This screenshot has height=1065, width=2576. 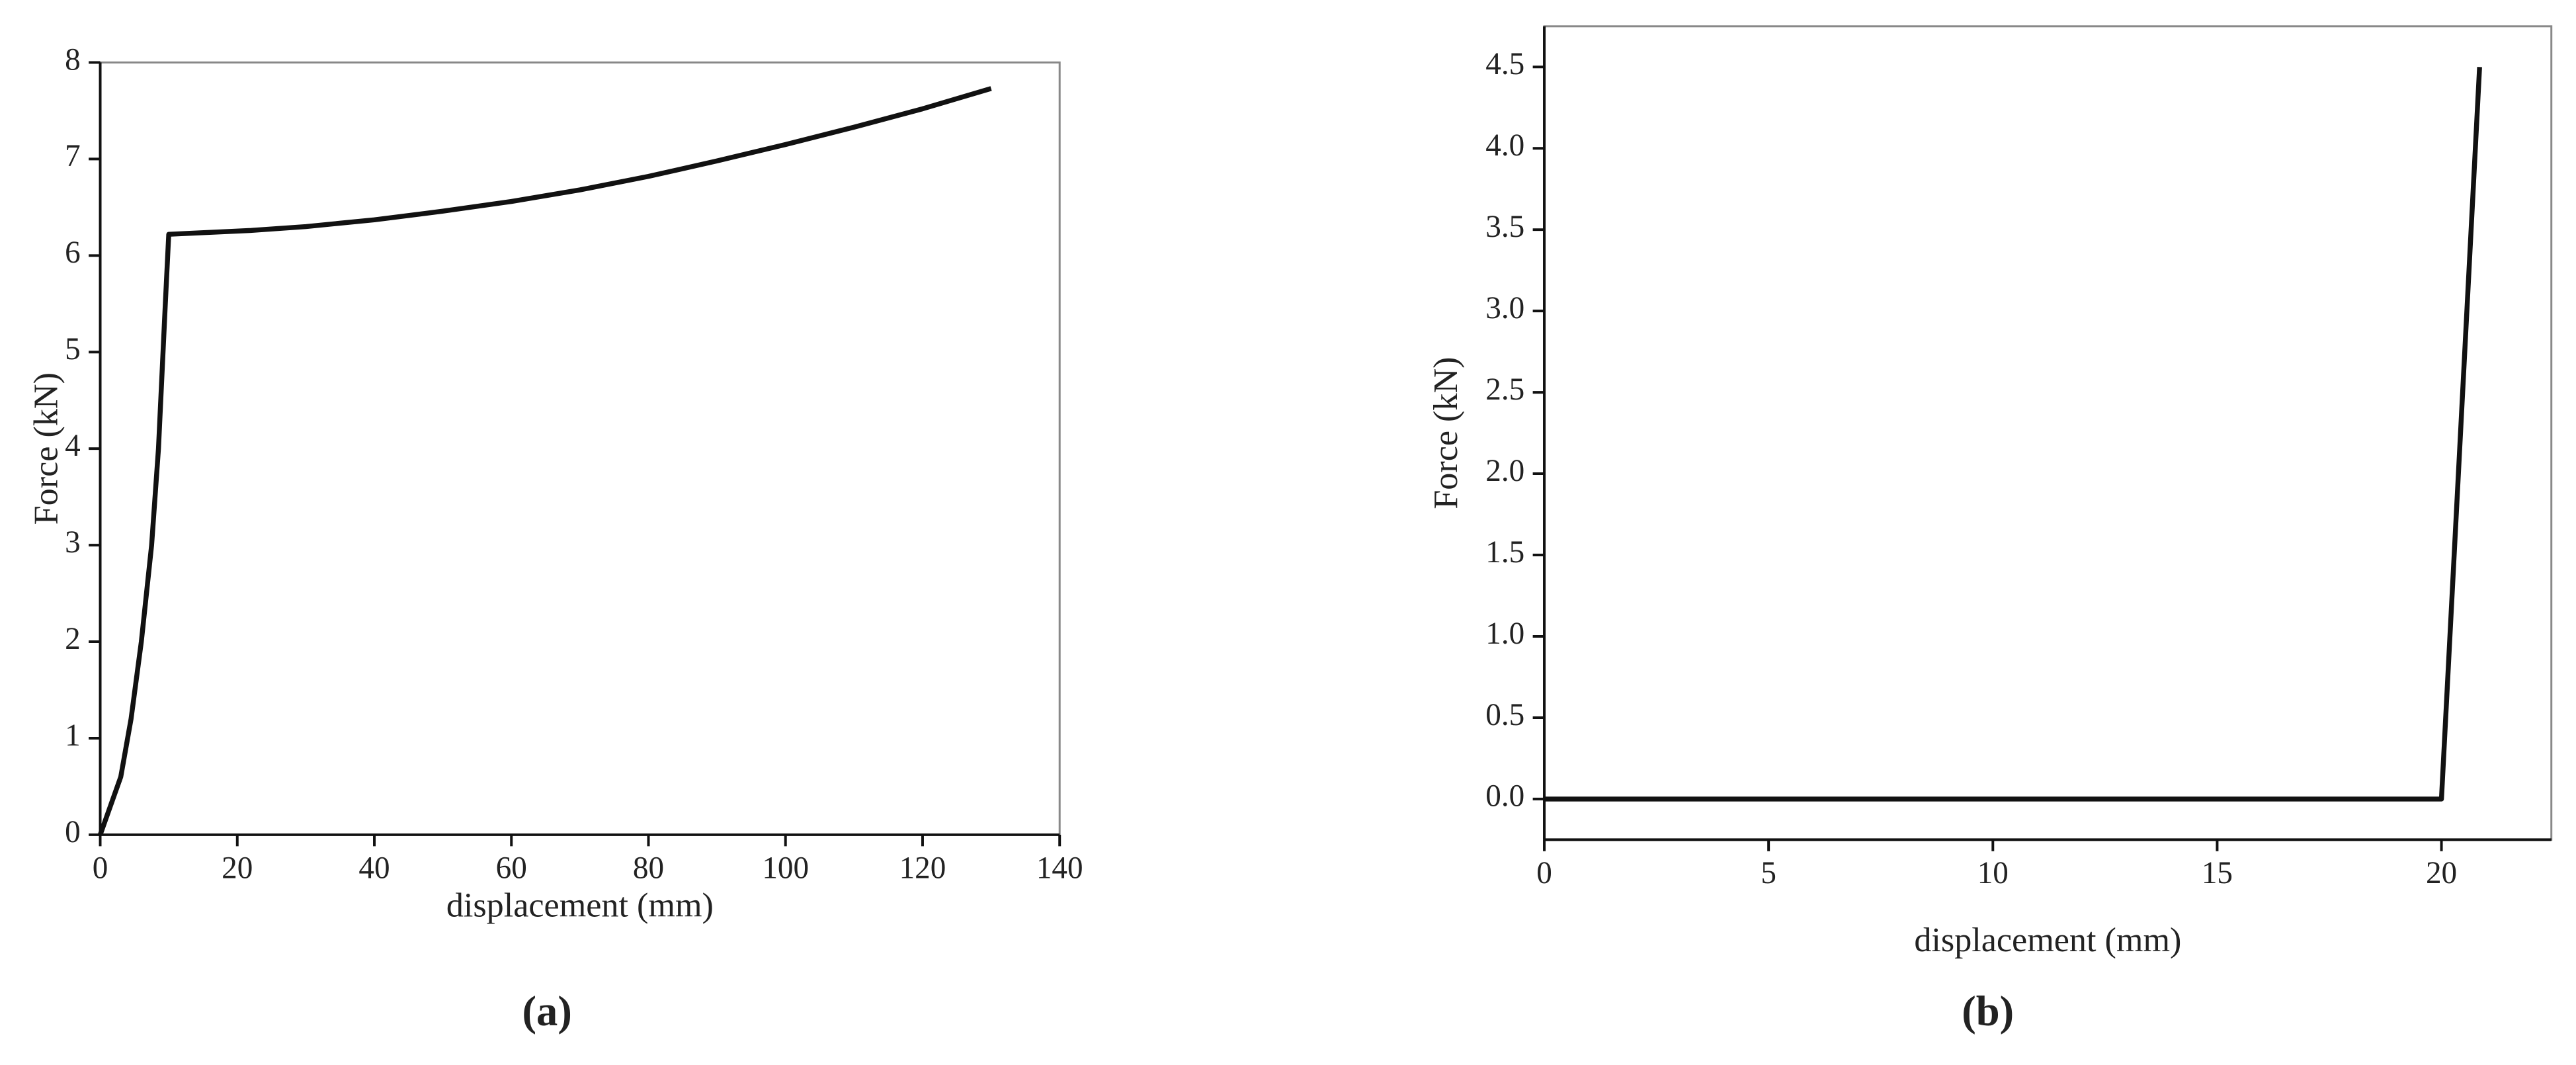 I want to click on y-tick-label: 3, so click(x=73, y=542).